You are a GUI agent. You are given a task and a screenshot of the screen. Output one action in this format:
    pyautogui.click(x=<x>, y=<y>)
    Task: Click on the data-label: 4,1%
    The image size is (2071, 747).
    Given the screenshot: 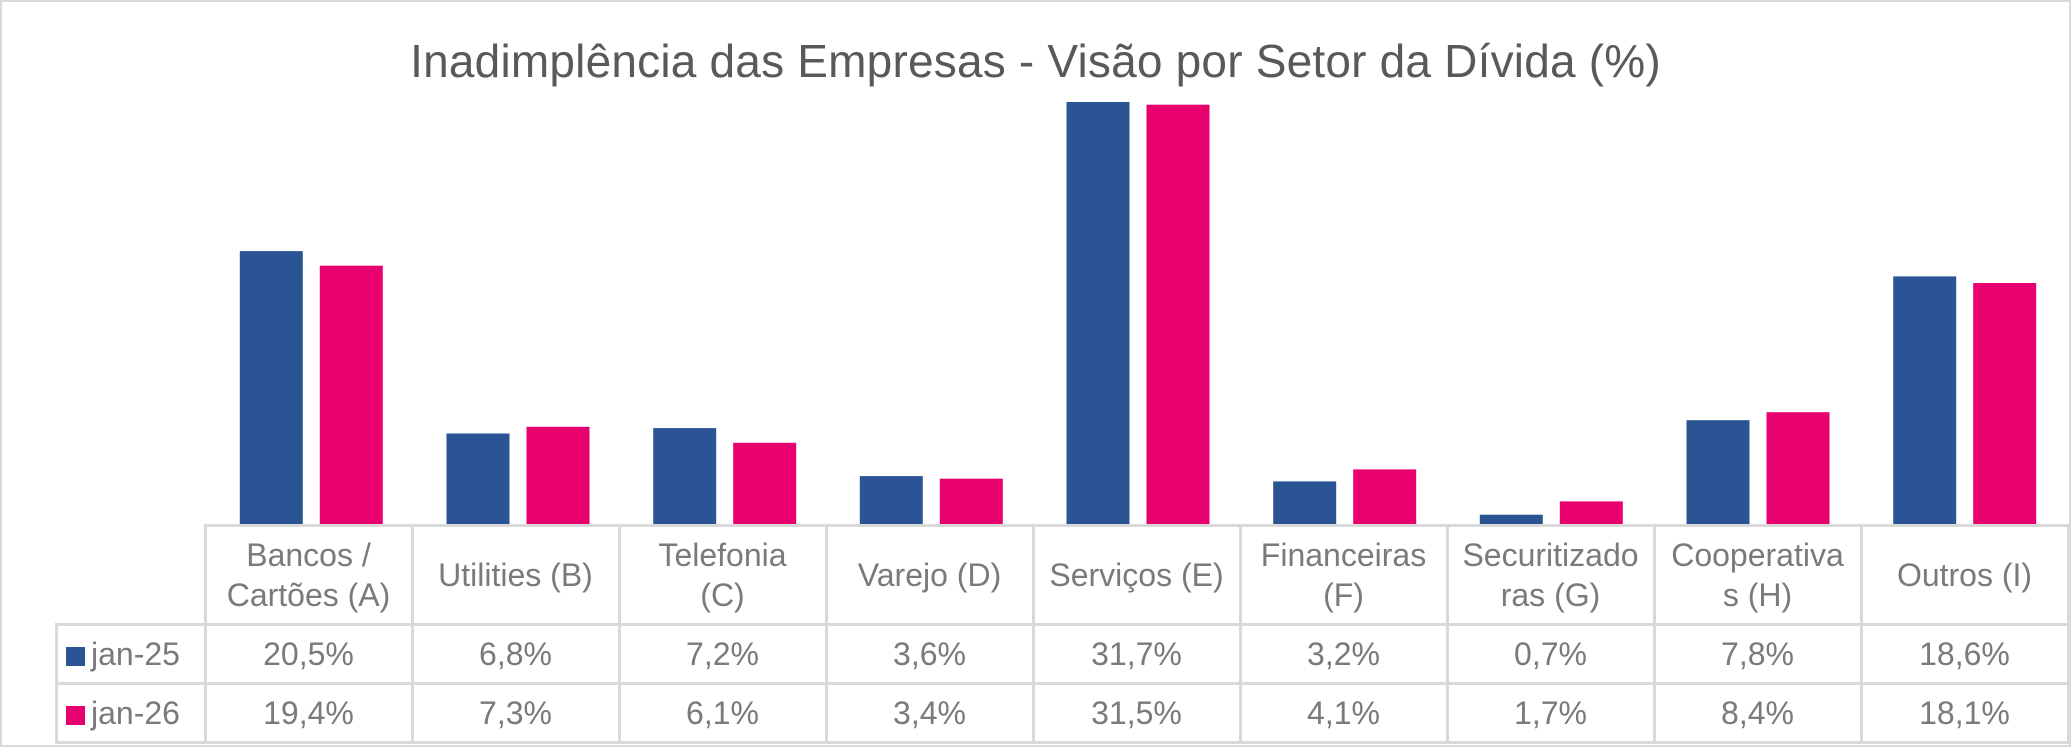 What is the action you would take?
    pyautogui.click(x=1343, y=713)
    